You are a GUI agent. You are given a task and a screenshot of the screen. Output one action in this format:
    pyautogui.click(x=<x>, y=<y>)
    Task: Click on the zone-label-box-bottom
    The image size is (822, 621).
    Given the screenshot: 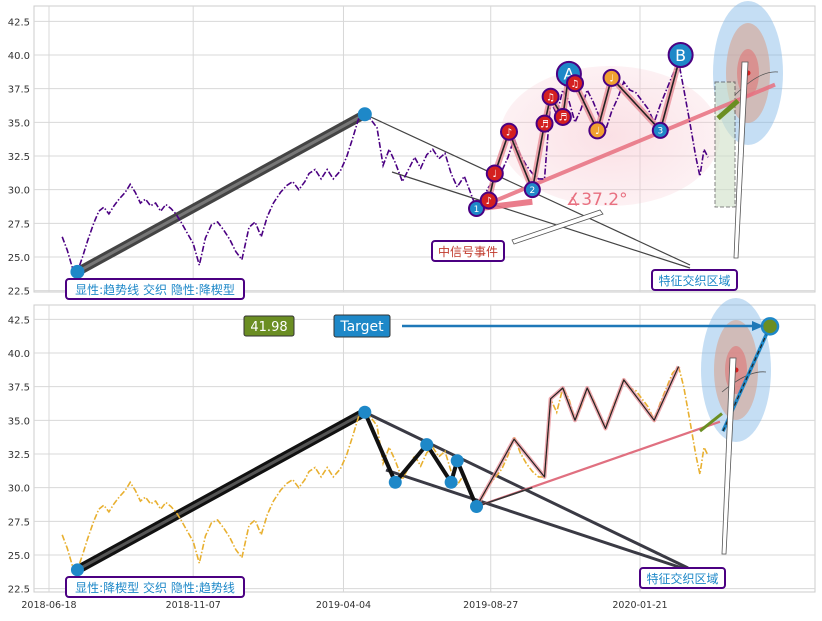 What is the action you would take?
    pyautogui.click(x=682, y=578)
    